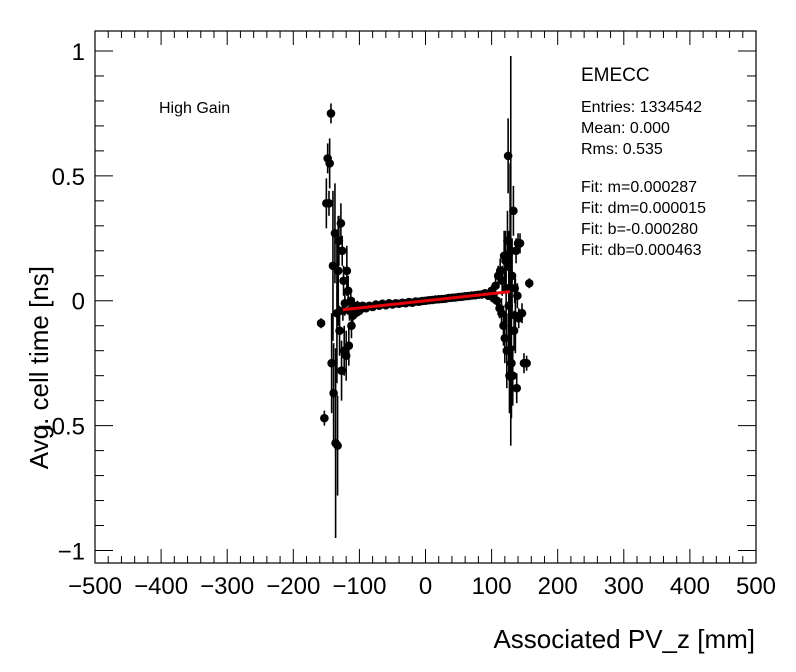  Describe the element at coordinates (615, 75) in the screenshot. I see `region-label: EMECC` at that location.